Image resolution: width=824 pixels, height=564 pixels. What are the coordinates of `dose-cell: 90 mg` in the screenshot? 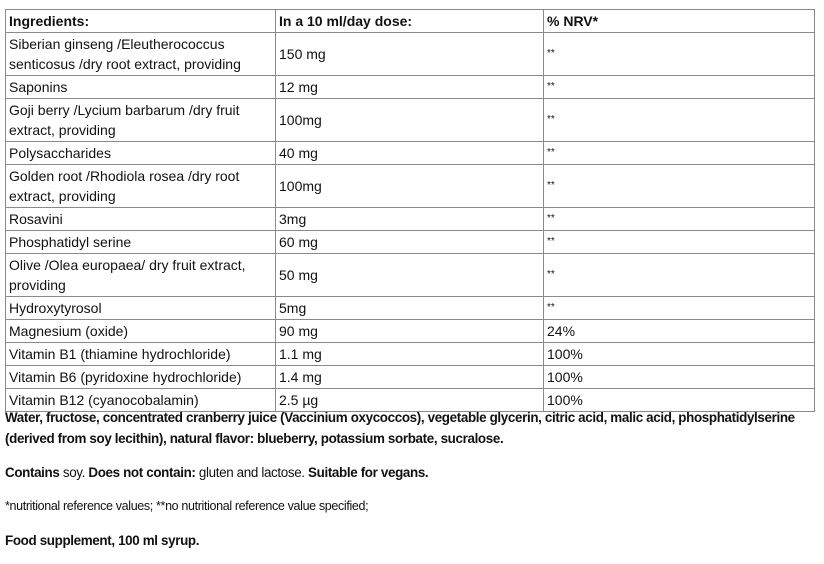 It's located at (409, 331).